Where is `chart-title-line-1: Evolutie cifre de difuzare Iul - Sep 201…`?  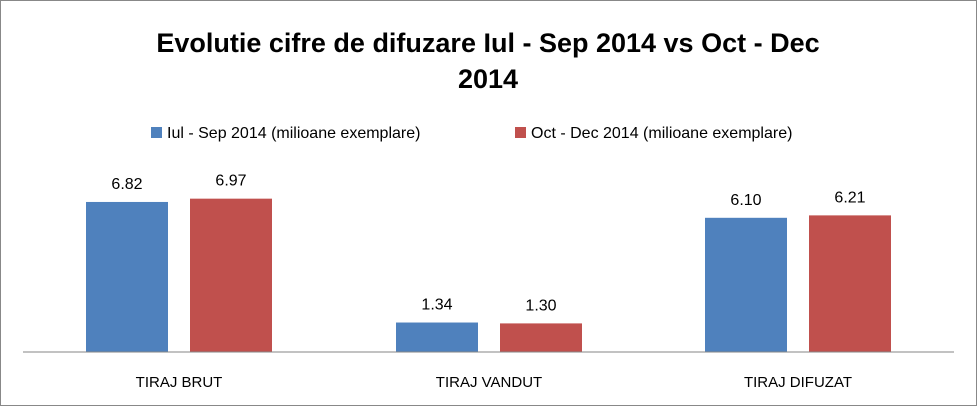 chart-title-line-1: Evolutie cifre de difuzare Iul - Sep 201… is located at coordinates (487, 43).